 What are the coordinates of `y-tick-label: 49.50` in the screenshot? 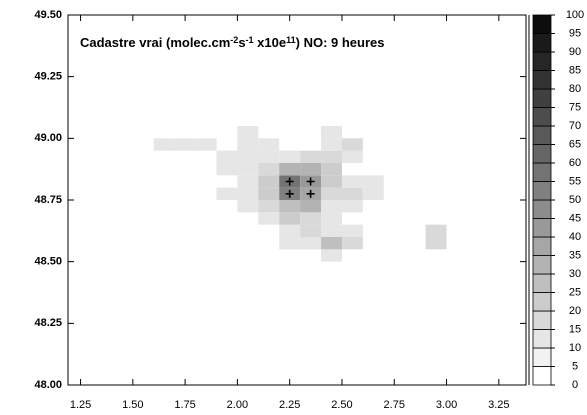 It's located at (48, 15).